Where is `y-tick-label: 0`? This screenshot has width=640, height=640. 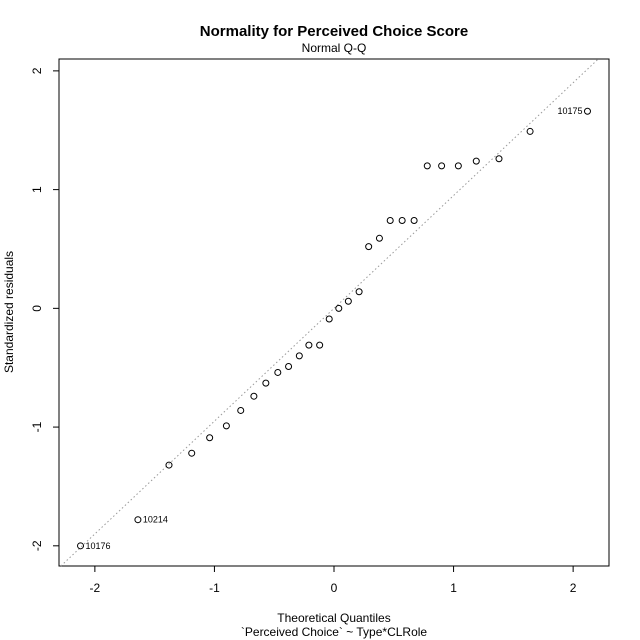 y-tick-label: 0 is located at coordinates (37, 308).